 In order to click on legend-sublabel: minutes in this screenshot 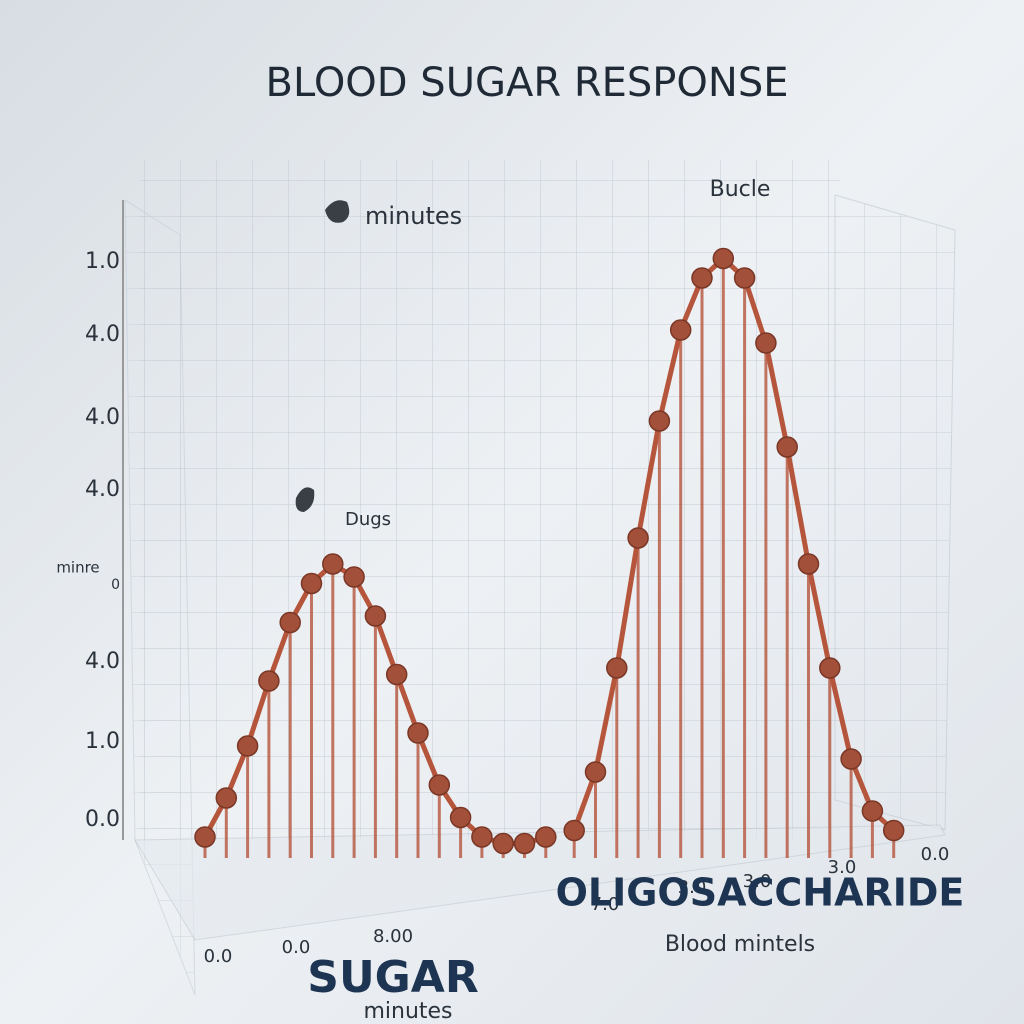, I will do `click(407, 1011)`.